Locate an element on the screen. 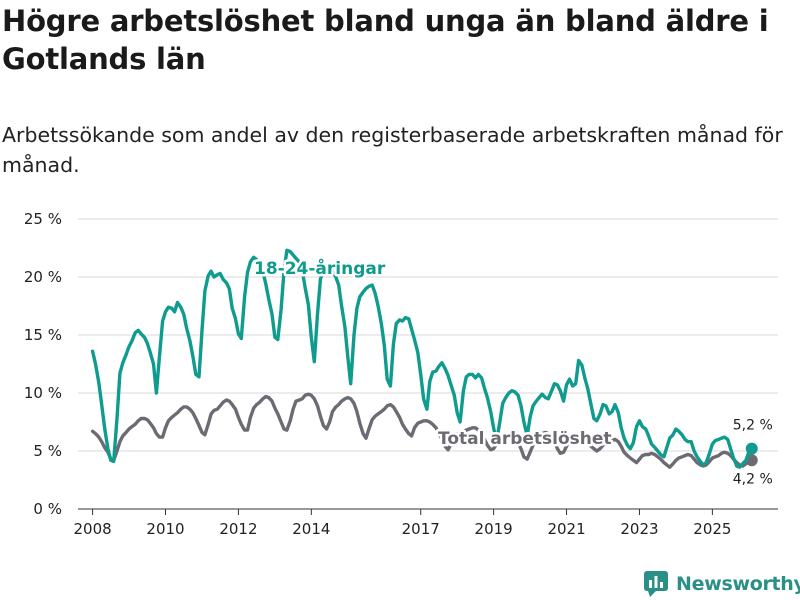  x-tick-label: 2025 is located at coordinates (712, 529).